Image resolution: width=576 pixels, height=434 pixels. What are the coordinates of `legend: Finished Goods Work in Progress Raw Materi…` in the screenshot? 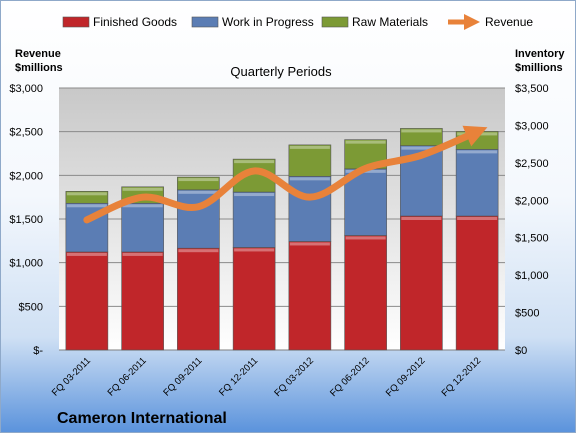 It's located at (297, 21).